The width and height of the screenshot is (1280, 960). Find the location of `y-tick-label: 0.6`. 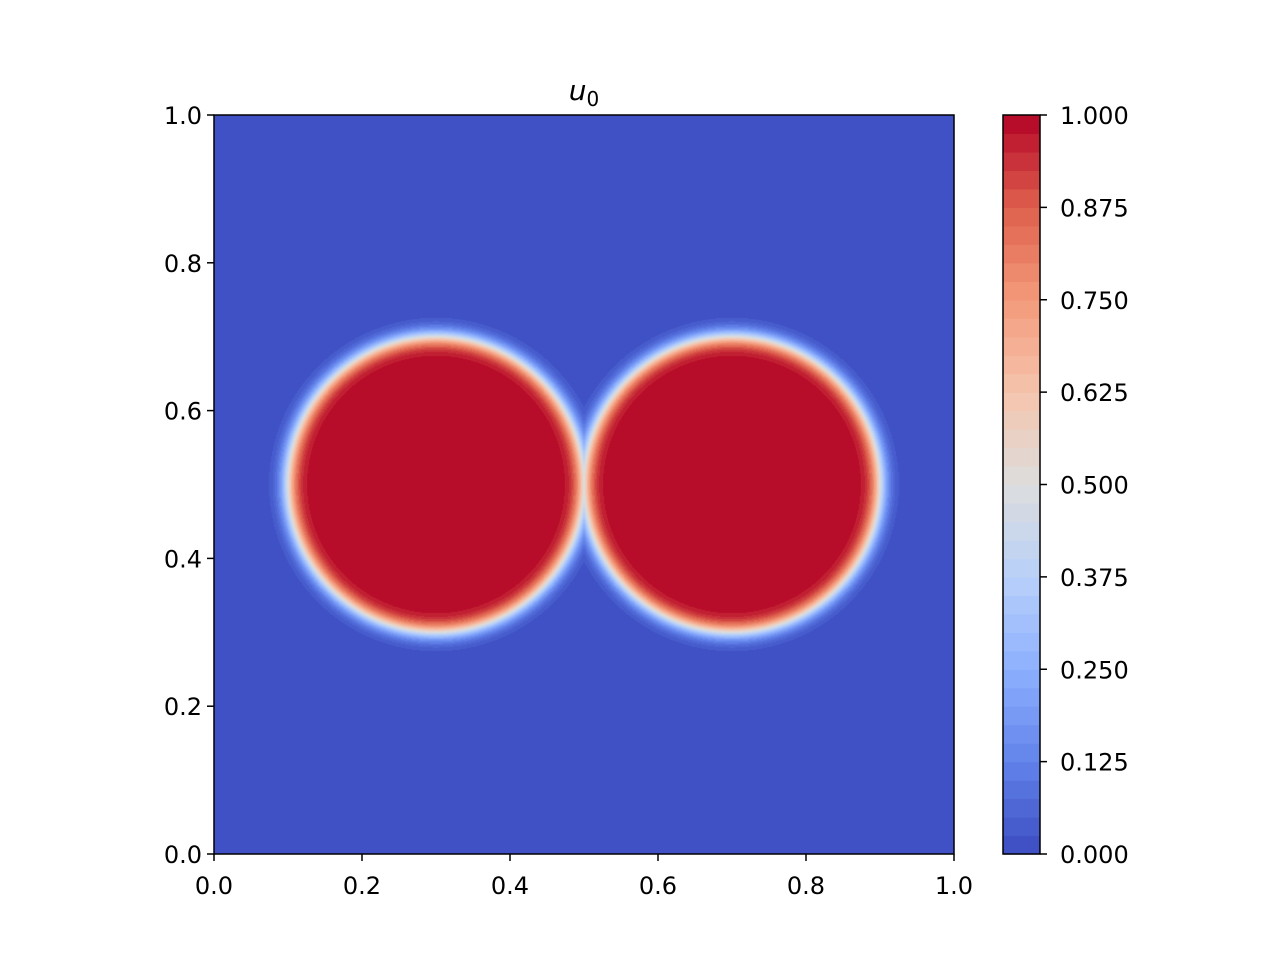

y-tick-label: 0.6 is located at coordinates (183, 412).